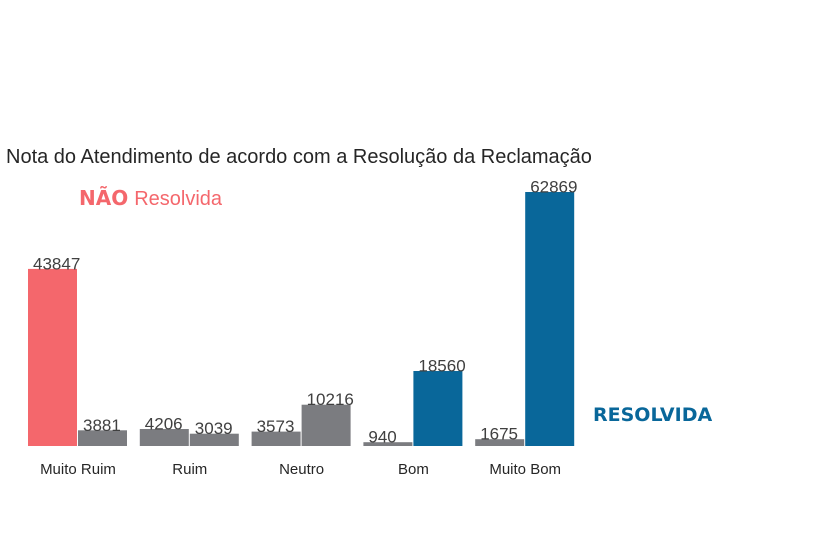 This screenshot has height=539, width=819. Describe the element at coordinates (276, 426) in the screenshot. I see `data-label: 3573` at that location.